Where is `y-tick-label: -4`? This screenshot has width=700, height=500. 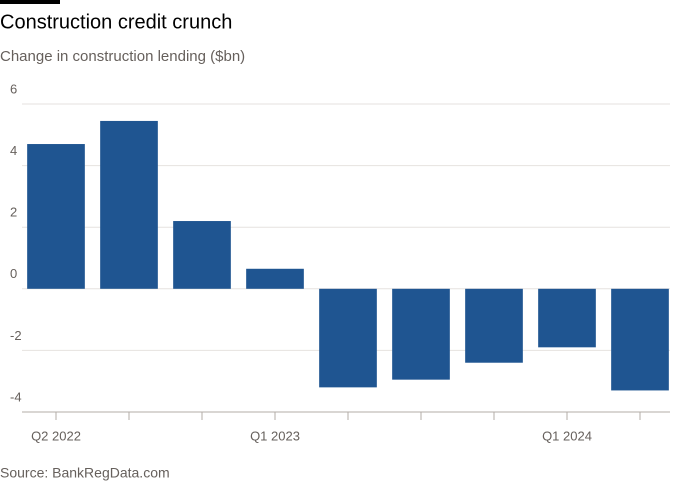 y-tick-label: -4 is located at coordinates (16, 396).